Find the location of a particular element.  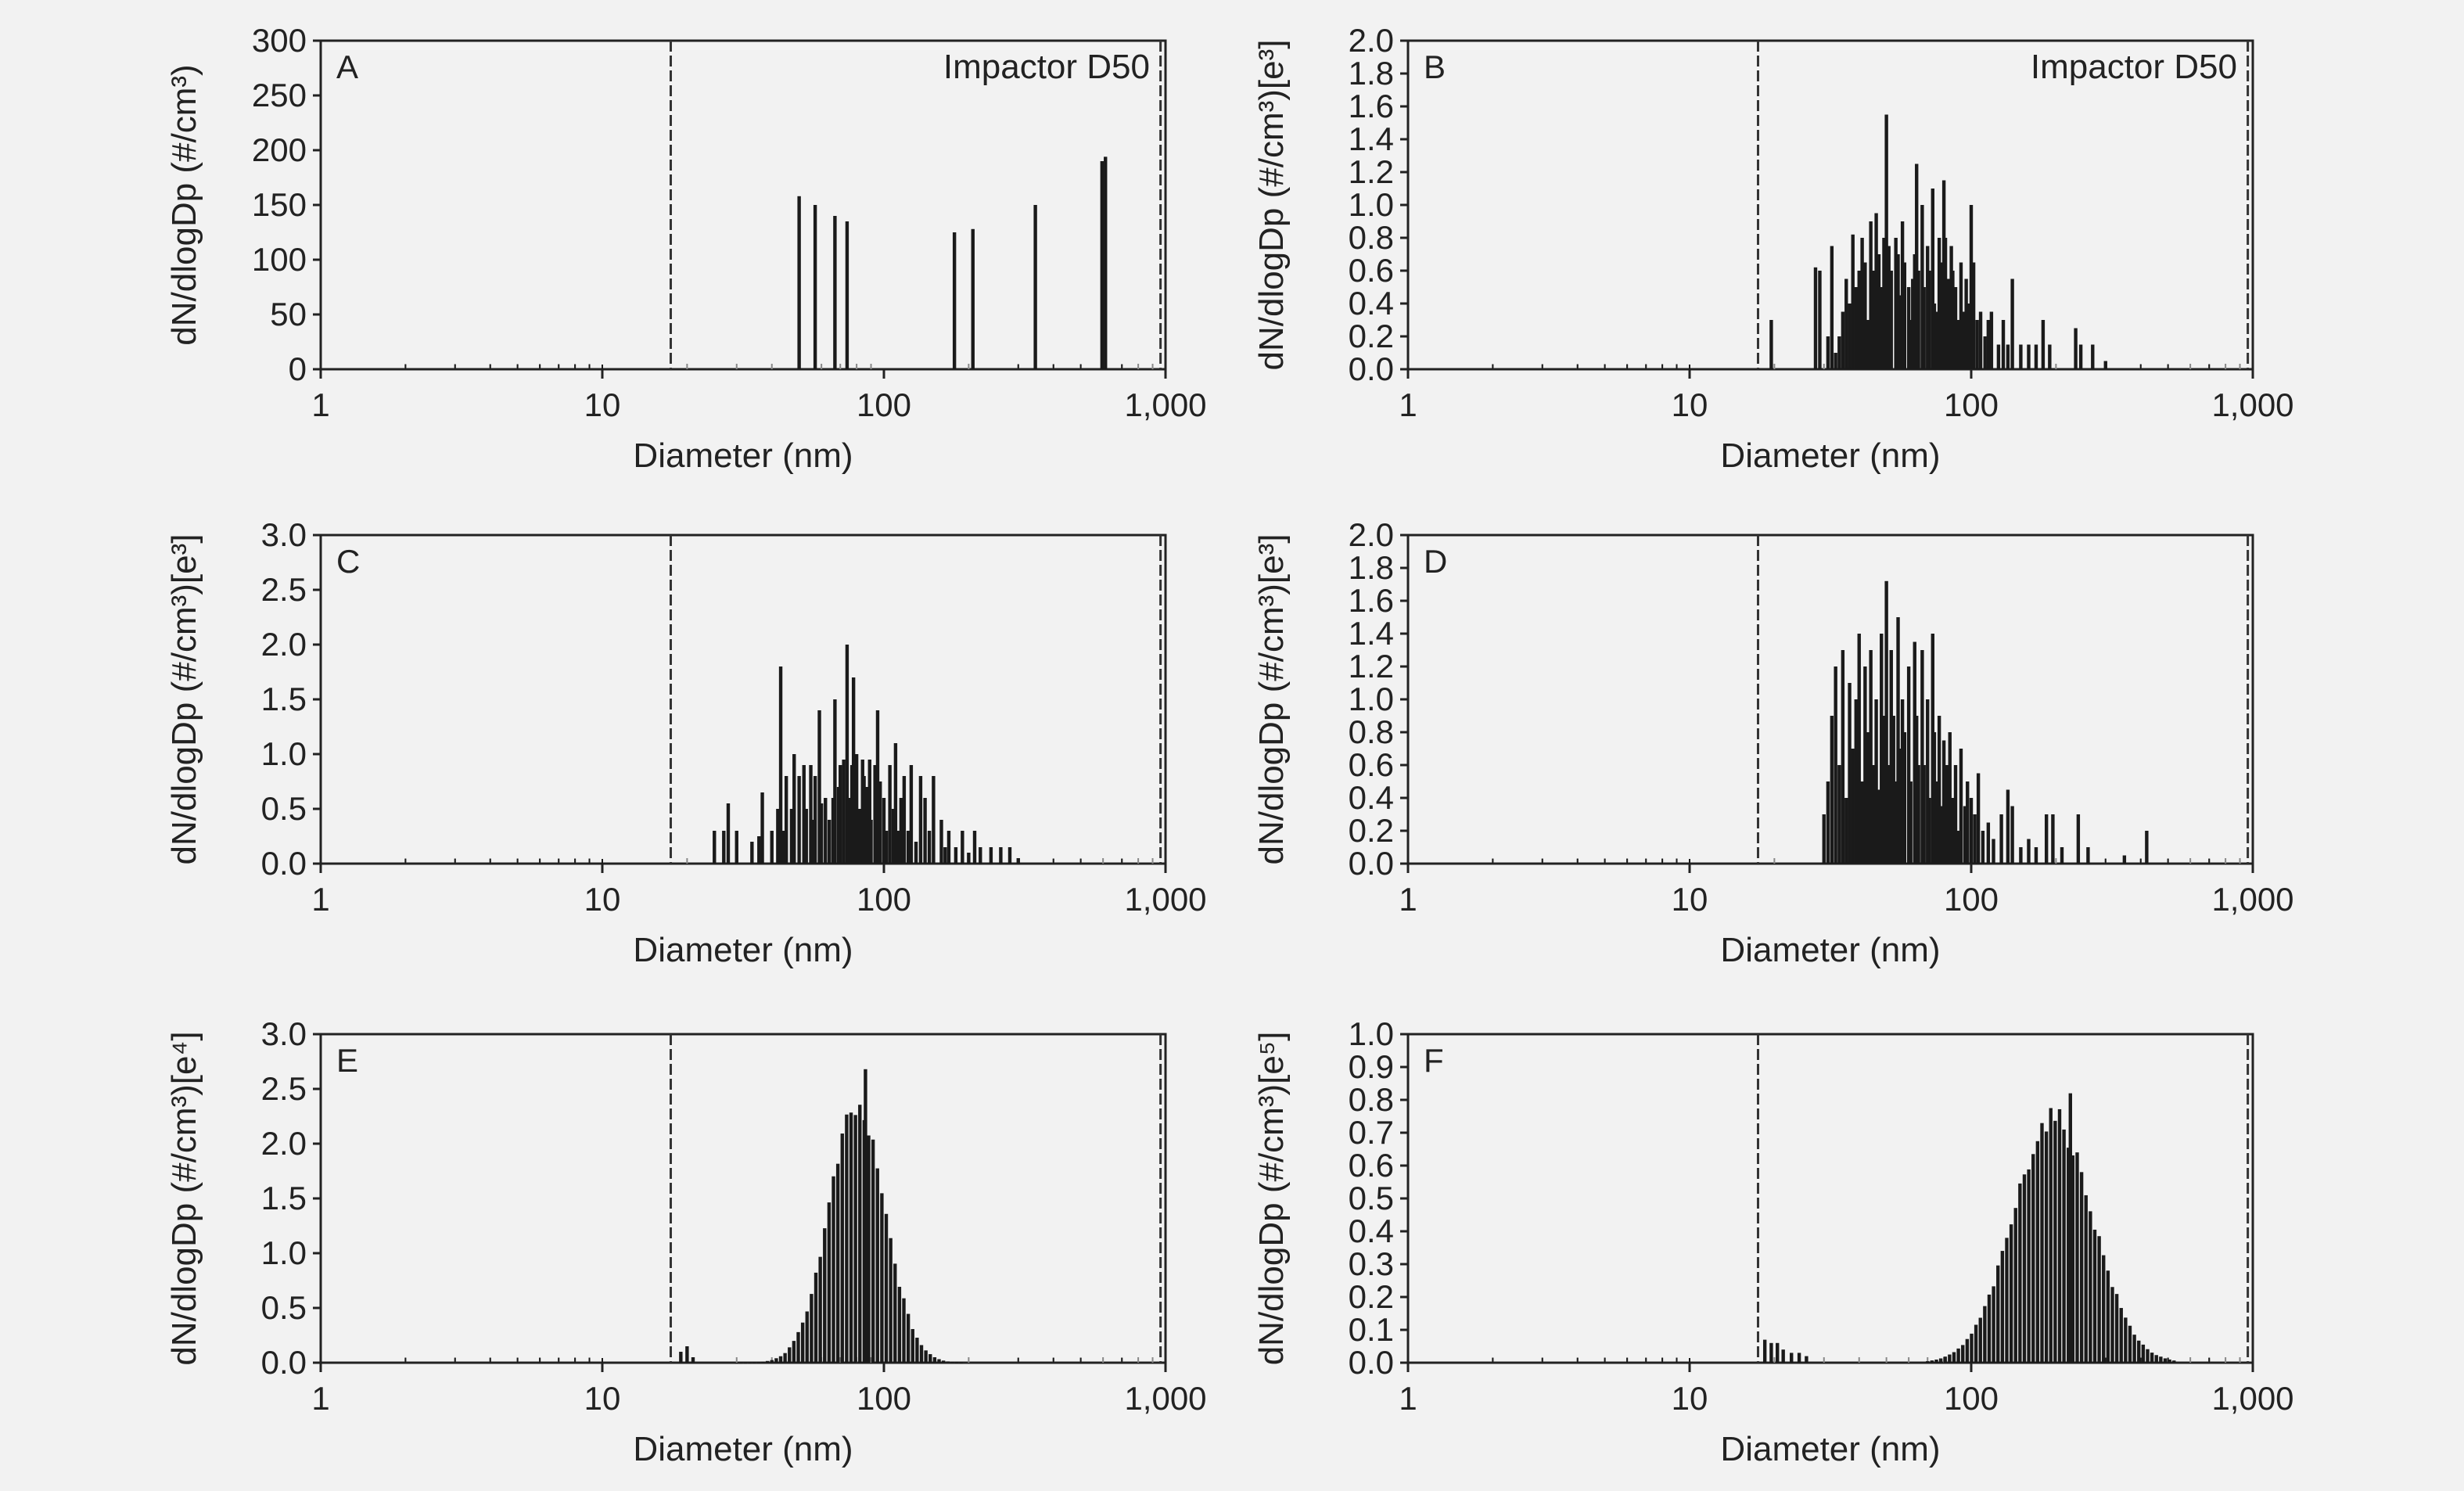

x-tick-label: 1,000 is located at coordinates (2252, 1399).